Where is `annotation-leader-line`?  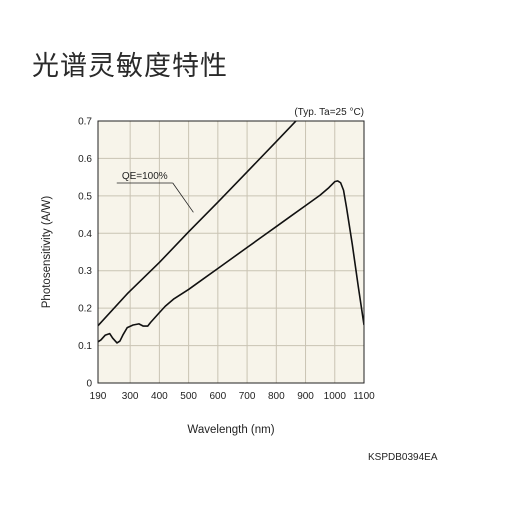
annotation-leader-line is located at coordinates (183, 197).